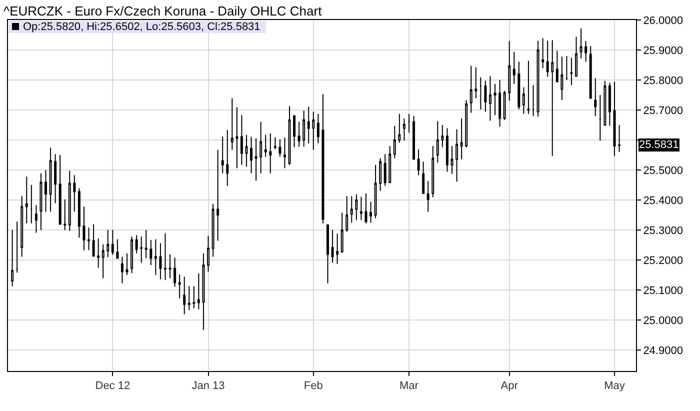 This screenshot has height=411, width=700. What do you see at coordinates (663, 320) in the screenshot?
I see `y-tick-label: 25.0000` at bounding box center [663, 320].